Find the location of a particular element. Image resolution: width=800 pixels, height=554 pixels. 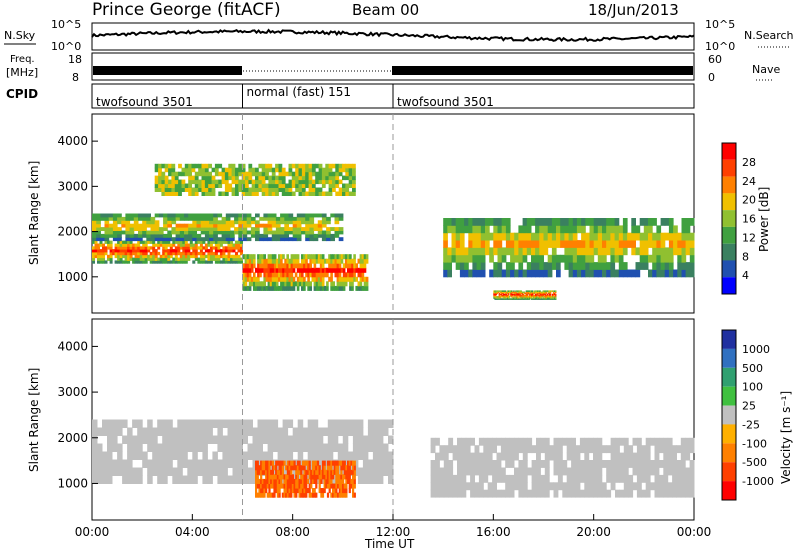

freq-panel-frame is located at coordinates (393, 66).